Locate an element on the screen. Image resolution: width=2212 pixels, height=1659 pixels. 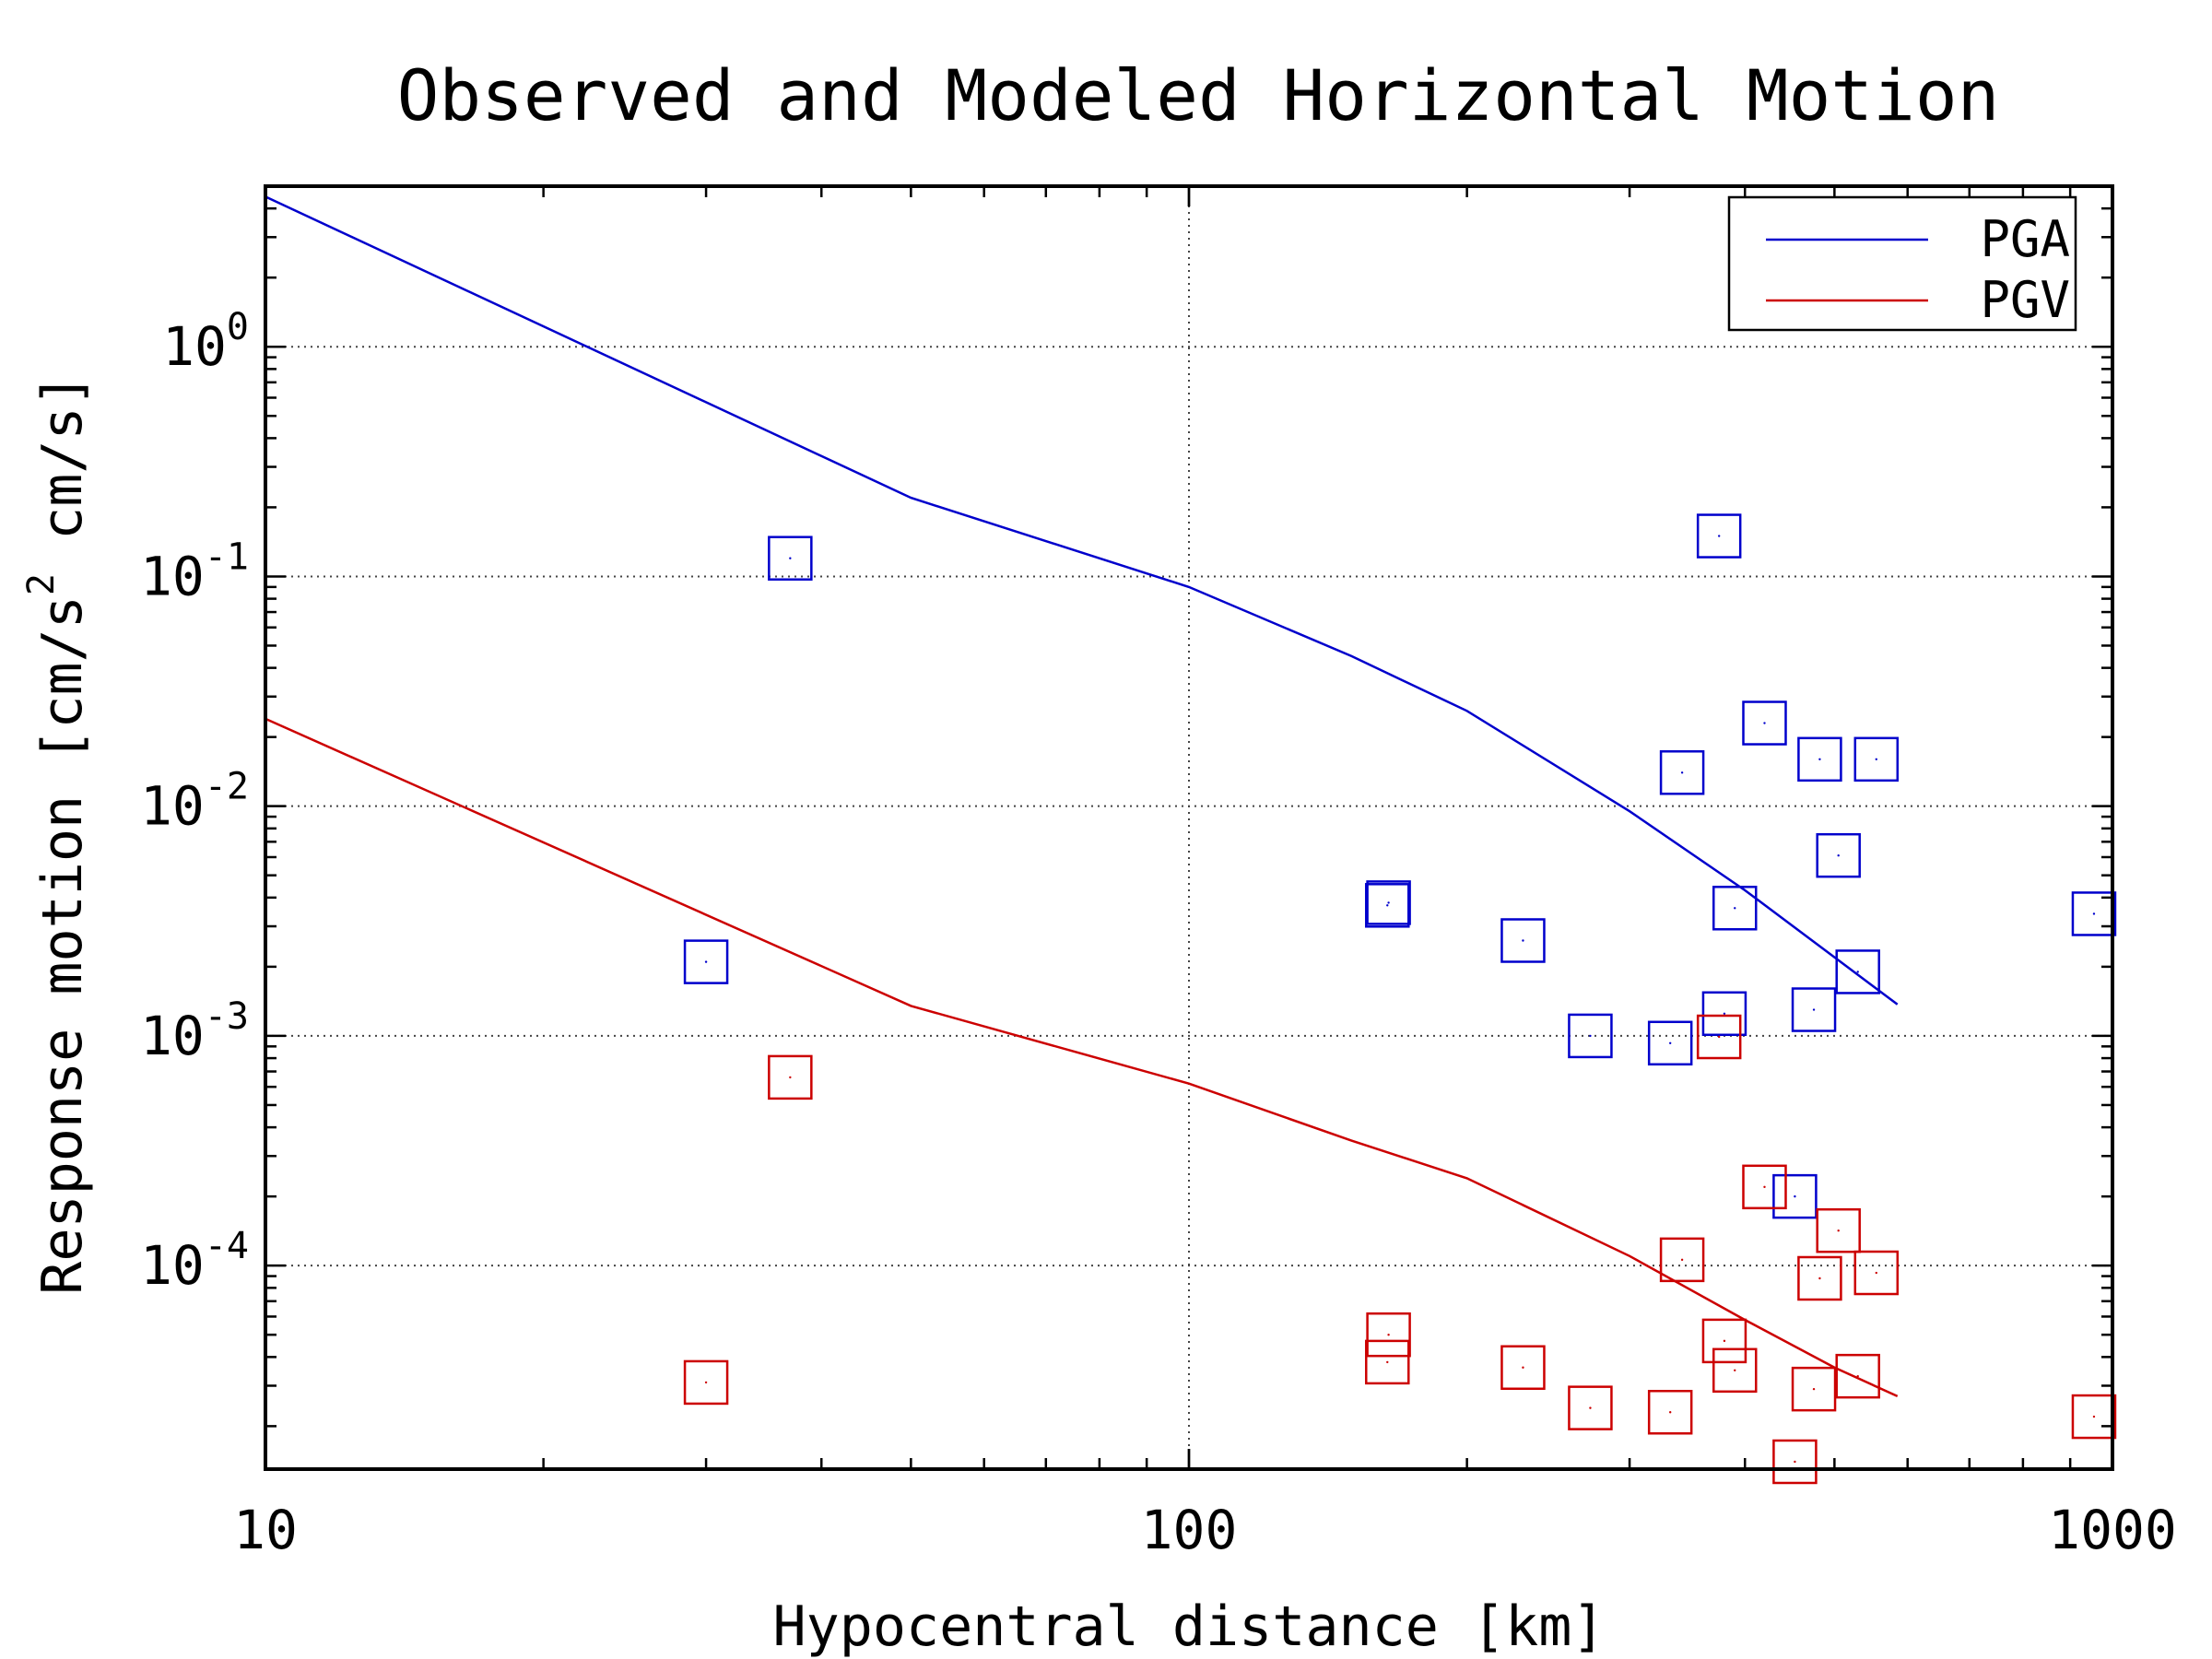
legend-box is located at coordinates (1902, 263).